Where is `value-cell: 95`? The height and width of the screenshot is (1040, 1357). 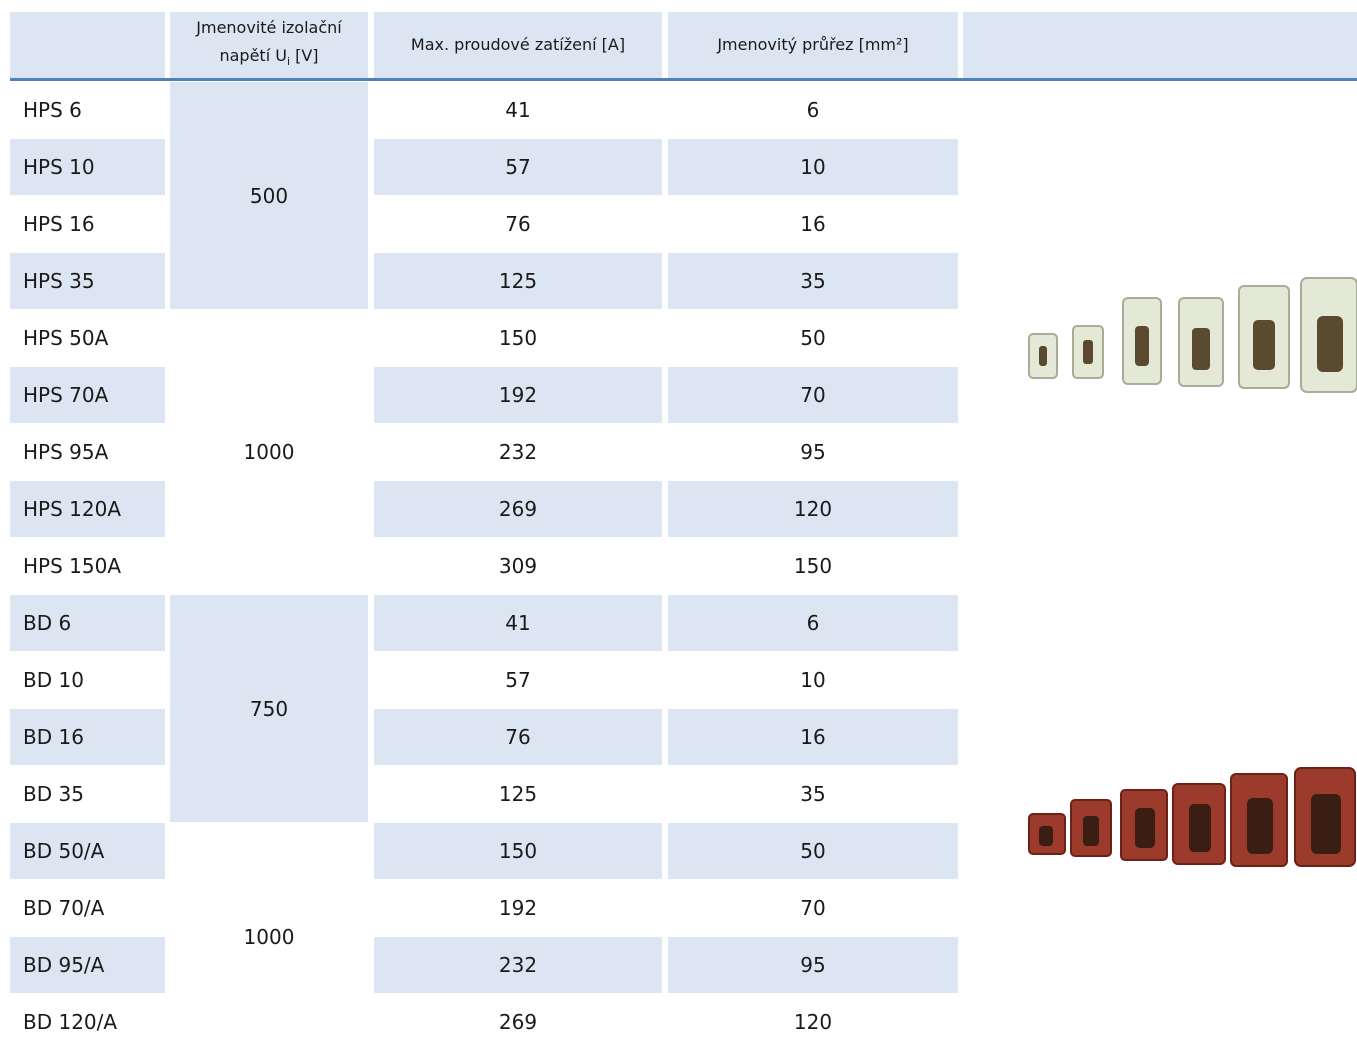
value-cell: 95 is located at coordinates (813, 452).